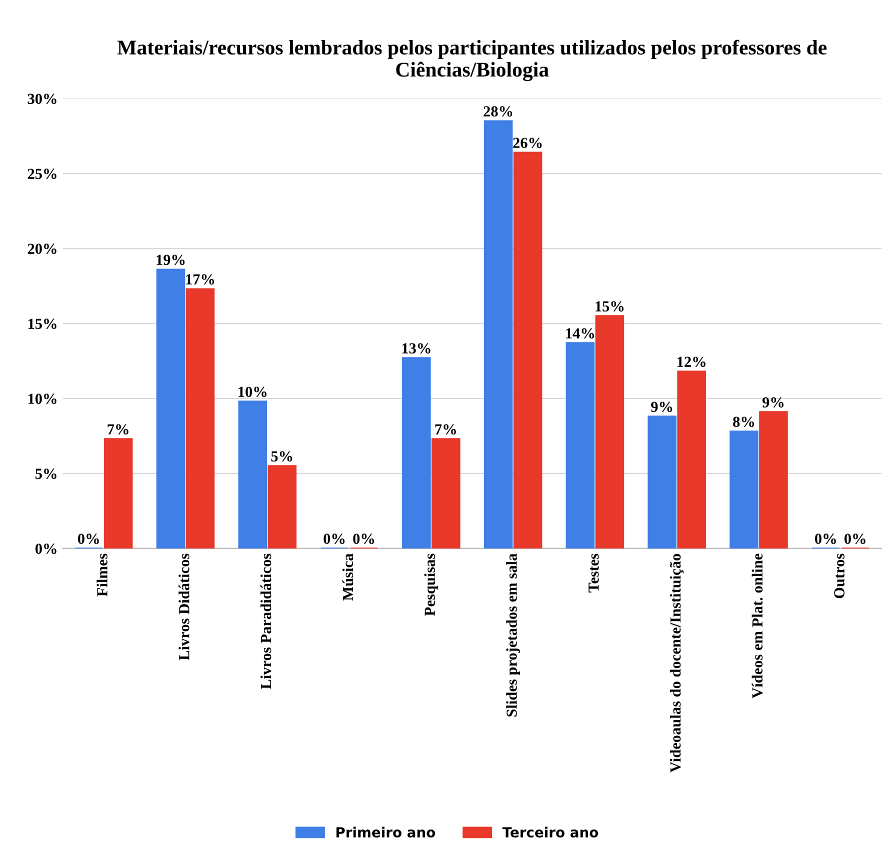 The height and width of the screenshot is (857, 895). What do you see at coordinates (580, 333) in the screenshot?
I see `data-label: 14%` at bounding box center [580, 333].